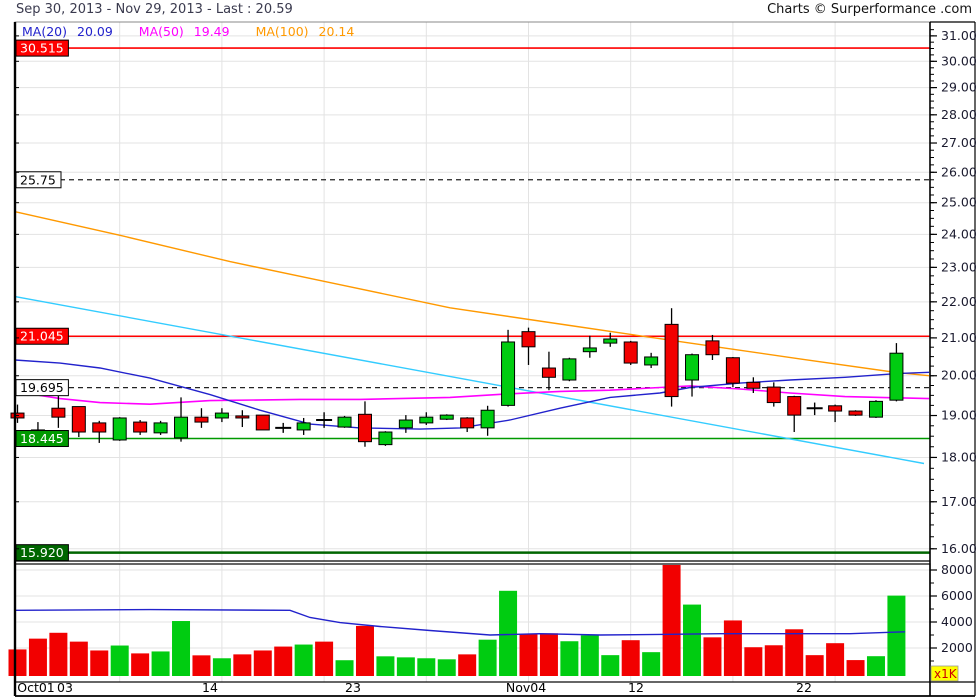 The width and height of the screenshot is (980, 700). What do you see at coordinates (210, 687) in the screenshot?
I see `date-tick-label: 14` at bounding box center [210, 687].